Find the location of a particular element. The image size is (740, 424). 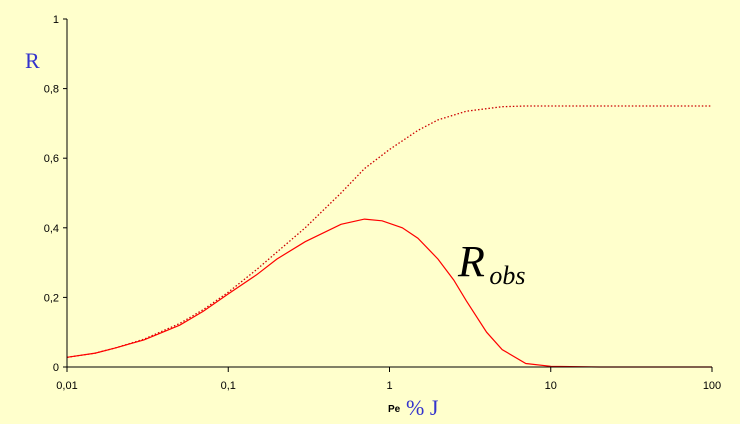

y-axis-label: R is located at coordinates (32, 60).